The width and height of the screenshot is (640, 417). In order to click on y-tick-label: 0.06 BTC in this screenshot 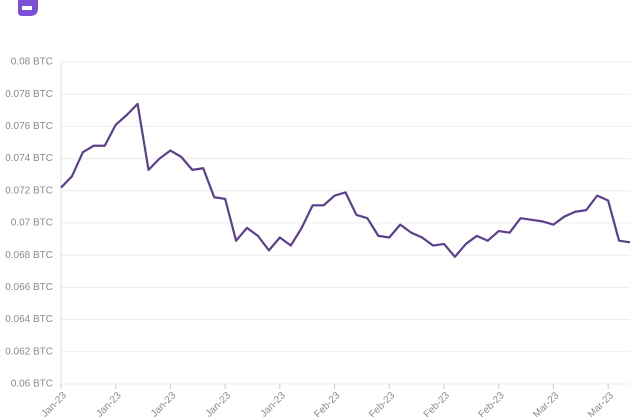, I will do `click(32, 384)`.